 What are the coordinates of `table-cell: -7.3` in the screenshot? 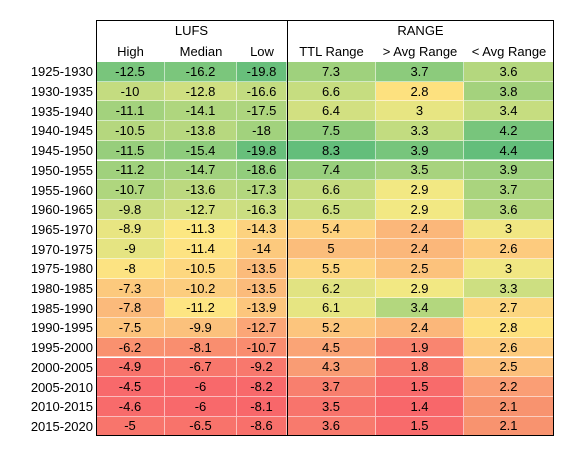 It's located at (130, 288).